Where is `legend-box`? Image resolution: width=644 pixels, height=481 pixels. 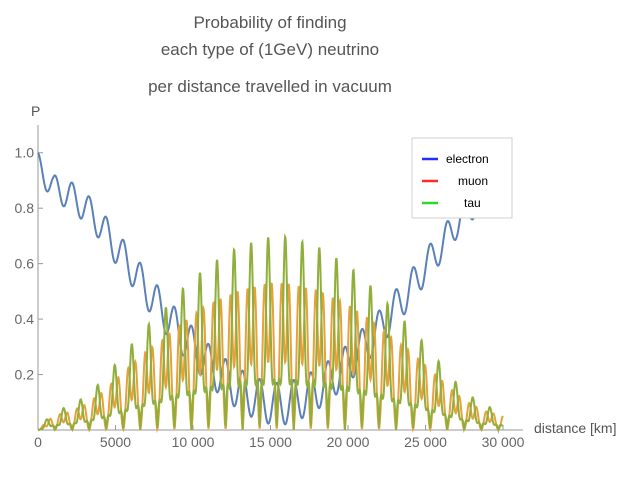
legend-box is located at coordinates (462, 178).